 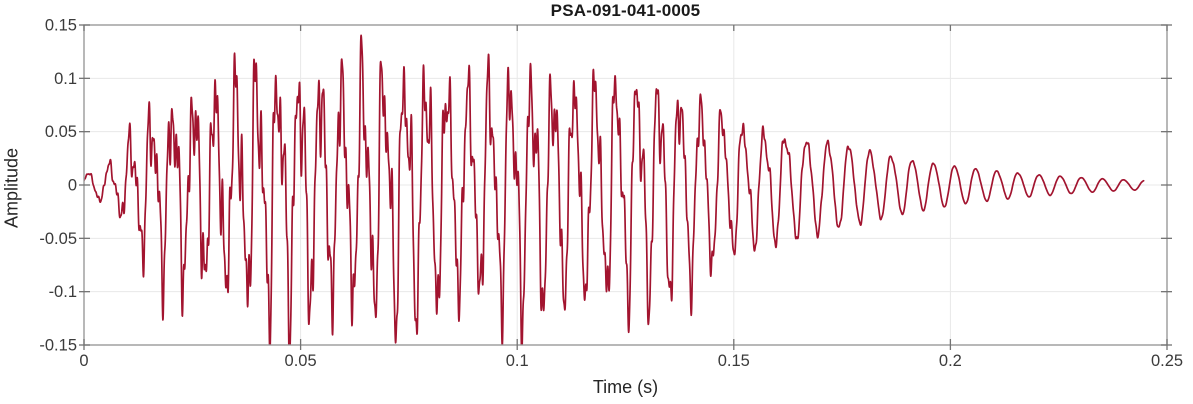 What do you see at coordinates (58, 346) in the screenshot?
I see `y-tick-label: -0.15` at bounding box center [58, 346].